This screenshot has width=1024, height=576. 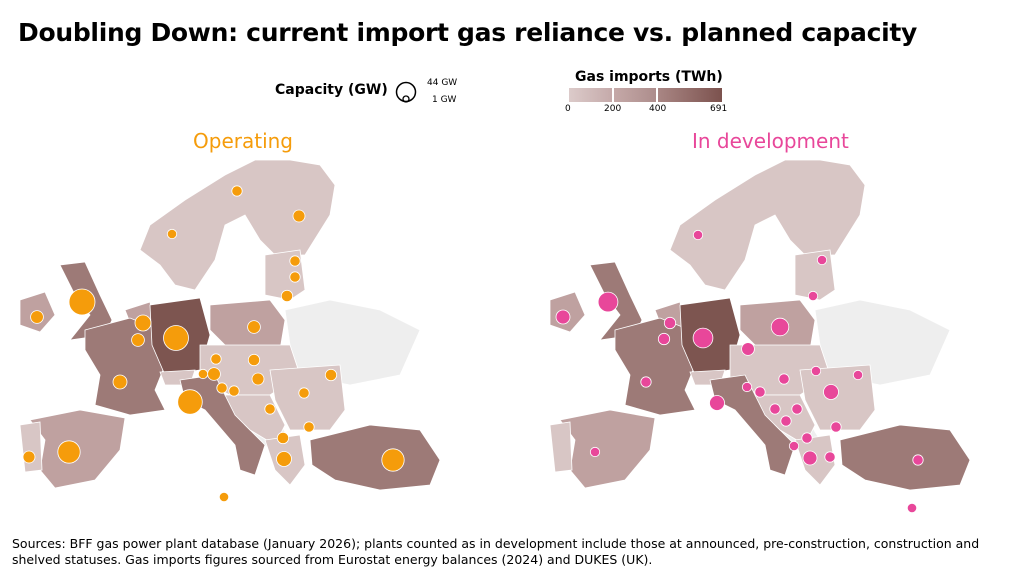 I want to click on gas-tick: 0, so click(x=568, y=109).